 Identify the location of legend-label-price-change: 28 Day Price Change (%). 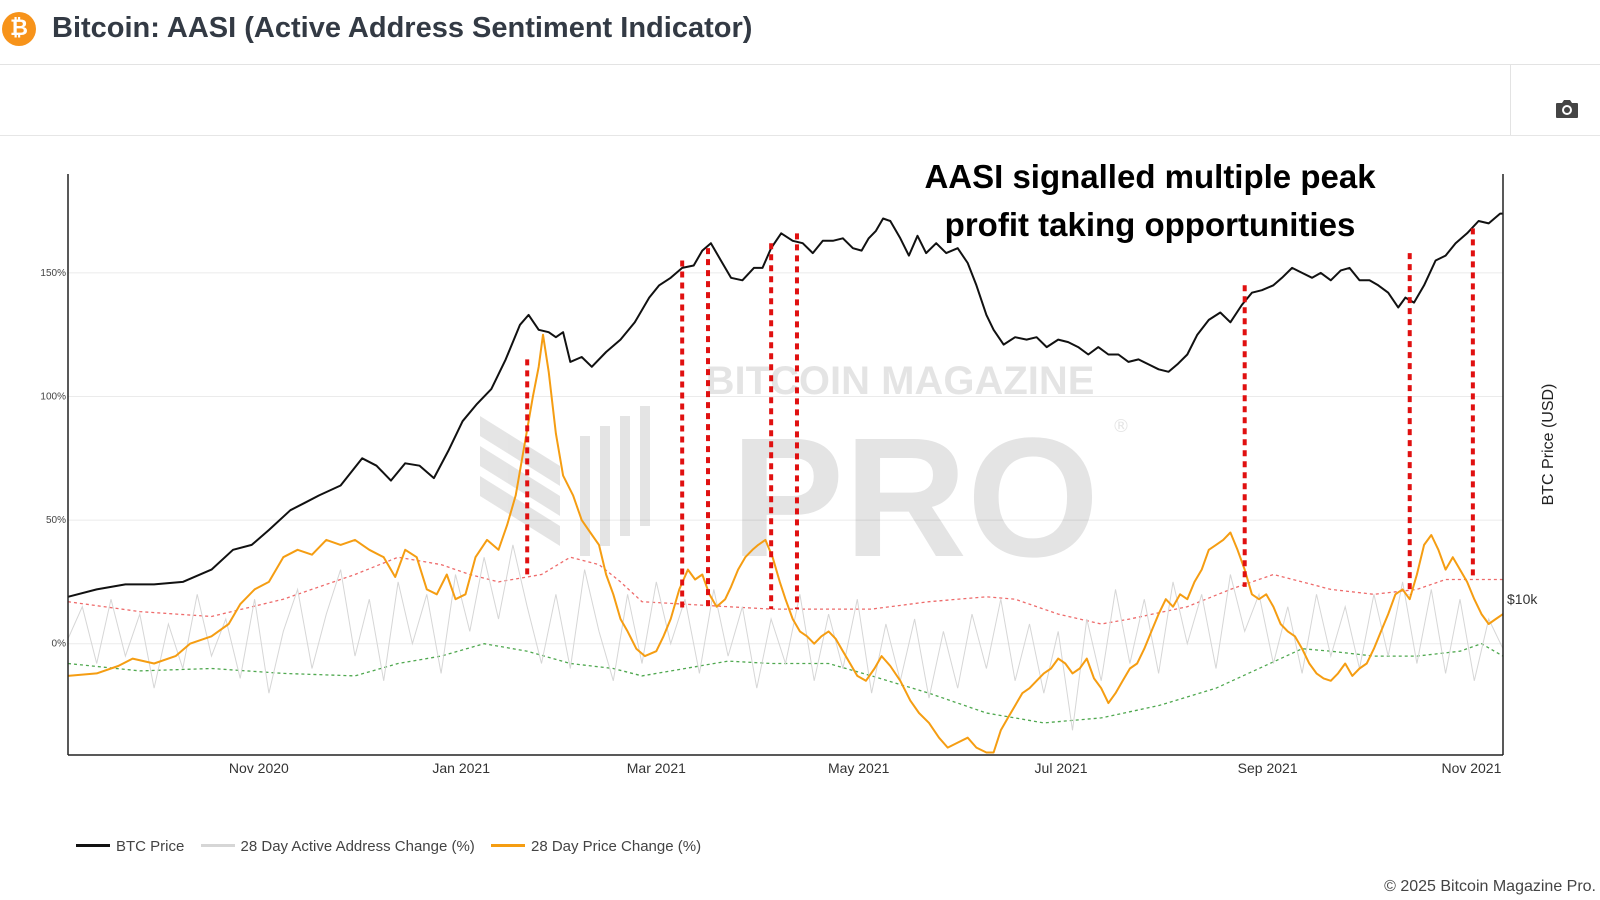
(616, 846).